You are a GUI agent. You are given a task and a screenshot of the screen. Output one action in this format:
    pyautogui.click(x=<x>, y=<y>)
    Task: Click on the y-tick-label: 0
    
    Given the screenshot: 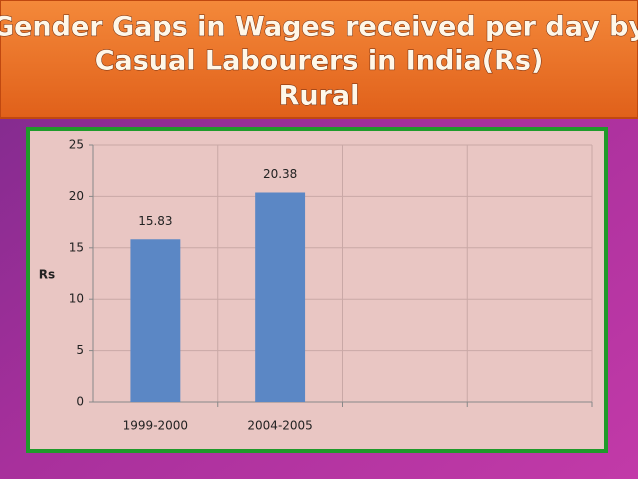 What is the action you would take?
    pyautogui.click(x=80, y=402)
    